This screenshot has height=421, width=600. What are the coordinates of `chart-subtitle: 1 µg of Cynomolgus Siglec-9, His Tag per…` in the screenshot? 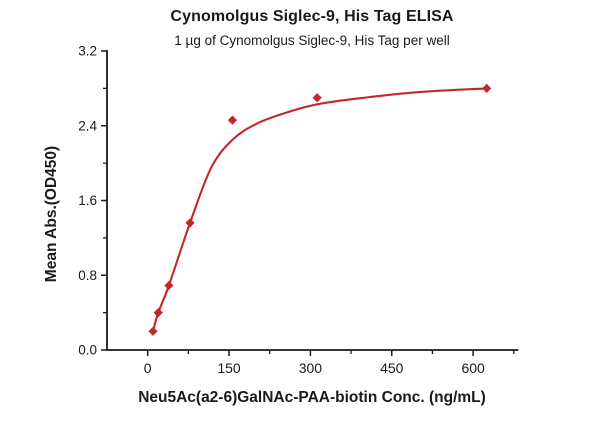 It's located at (312, 40).